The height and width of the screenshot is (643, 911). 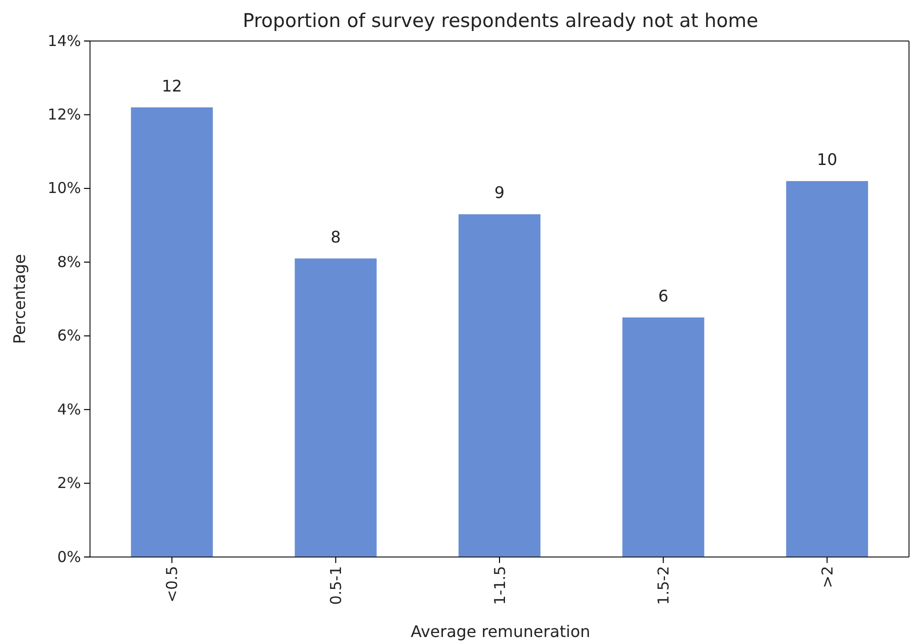 I want to click on x-axis-title: Average remuneration, so click(x=500, y=631).